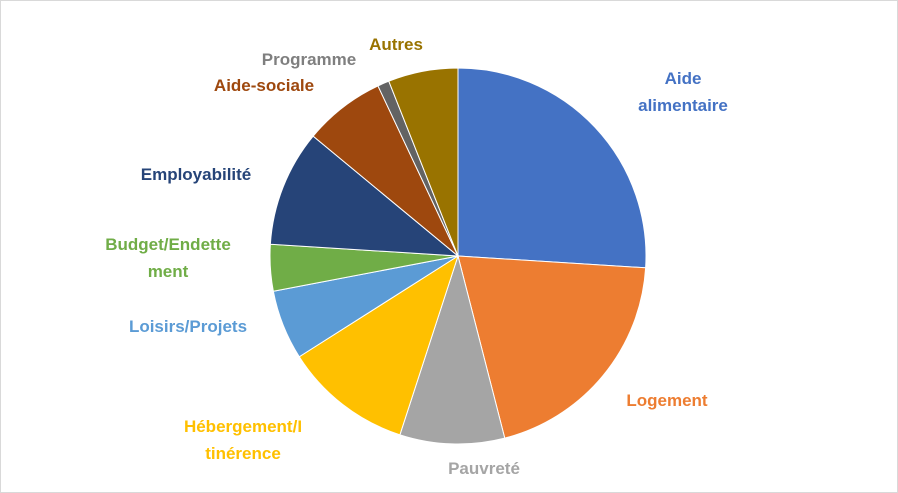 The image size is (898, 493). Describe the element at coordinates (264, 85) in the screenshot. I see `slice-label: Aide-sociale` at that location.